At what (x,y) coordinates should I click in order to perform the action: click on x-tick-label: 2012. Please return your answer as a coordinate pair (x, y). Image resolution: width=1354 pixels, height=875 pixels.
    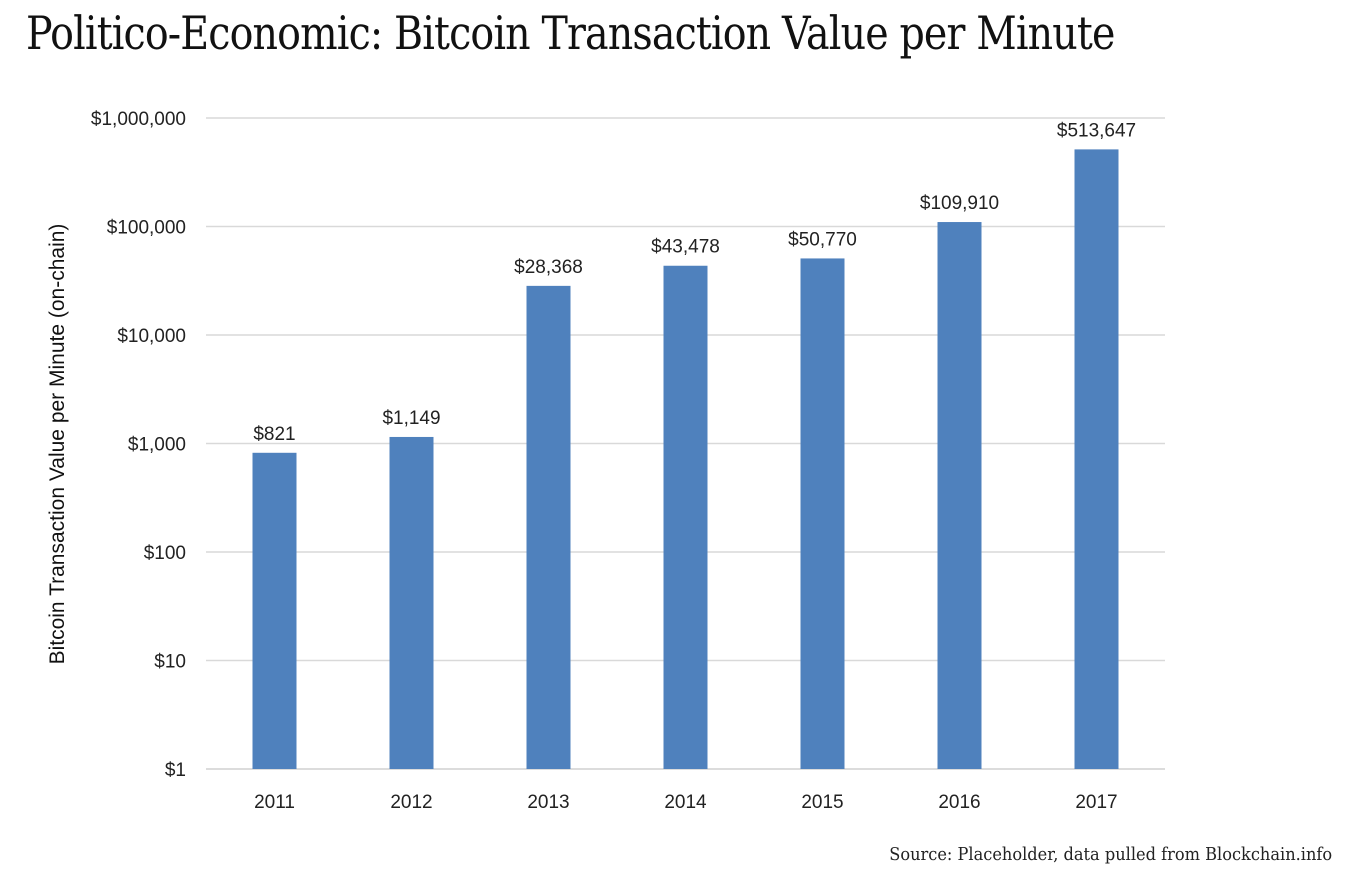
    Looking at the image, I should click on (411, 802).